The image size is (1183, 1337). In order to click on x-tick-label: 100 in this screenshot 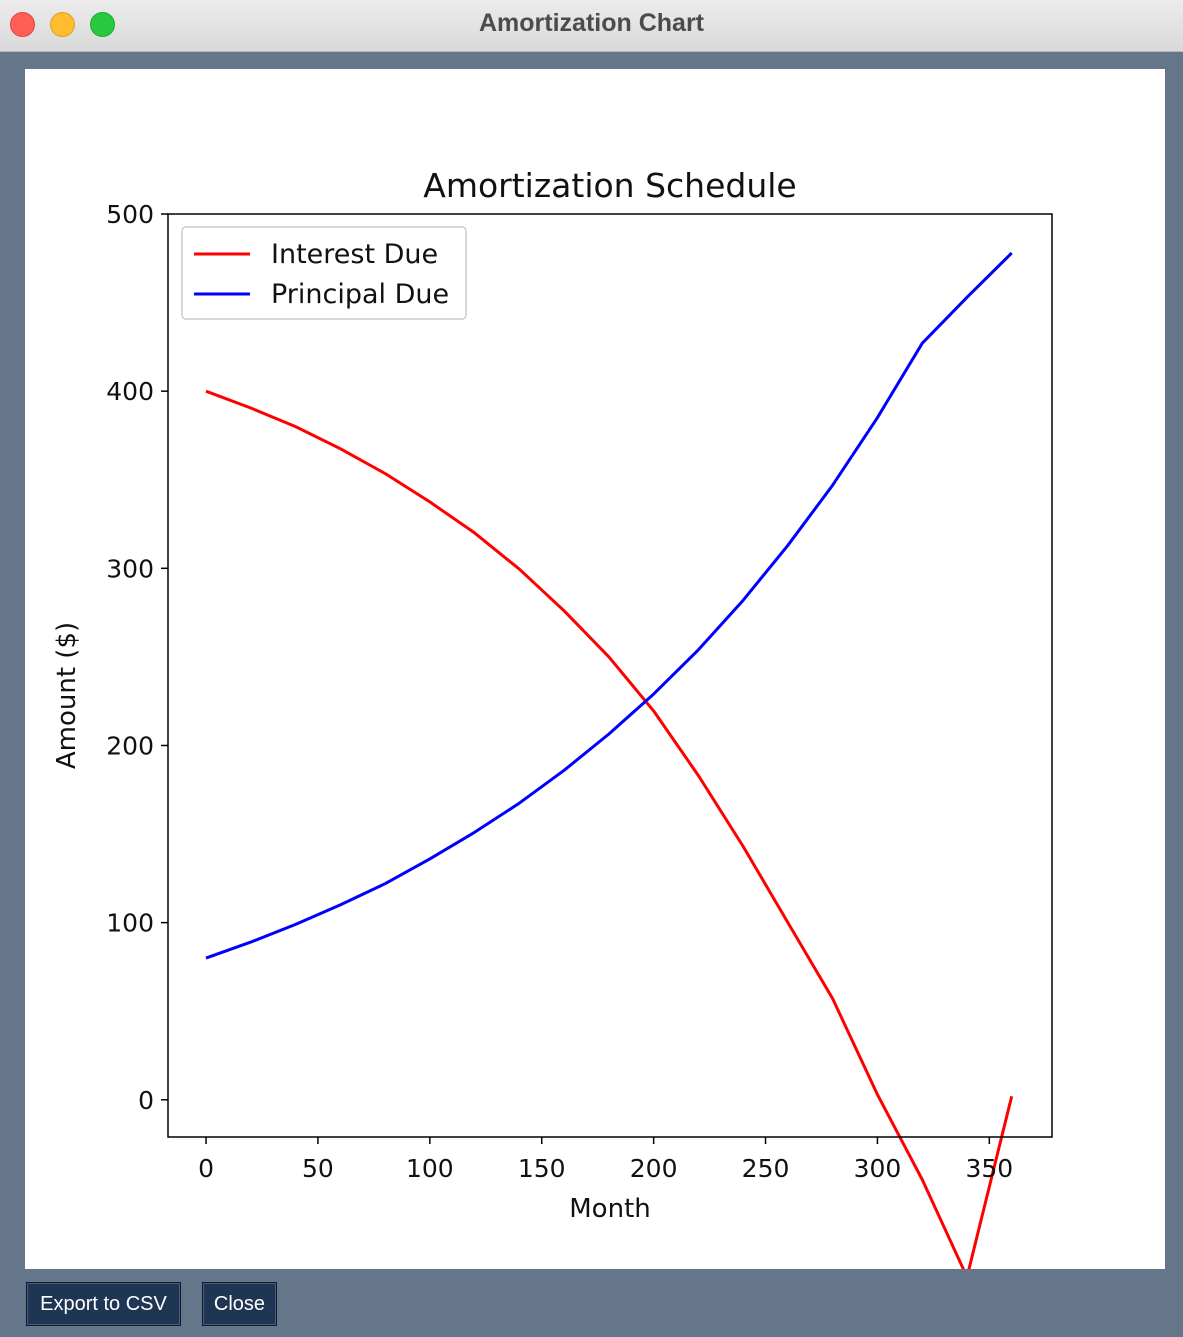, I will do `click(430, 1168)`.